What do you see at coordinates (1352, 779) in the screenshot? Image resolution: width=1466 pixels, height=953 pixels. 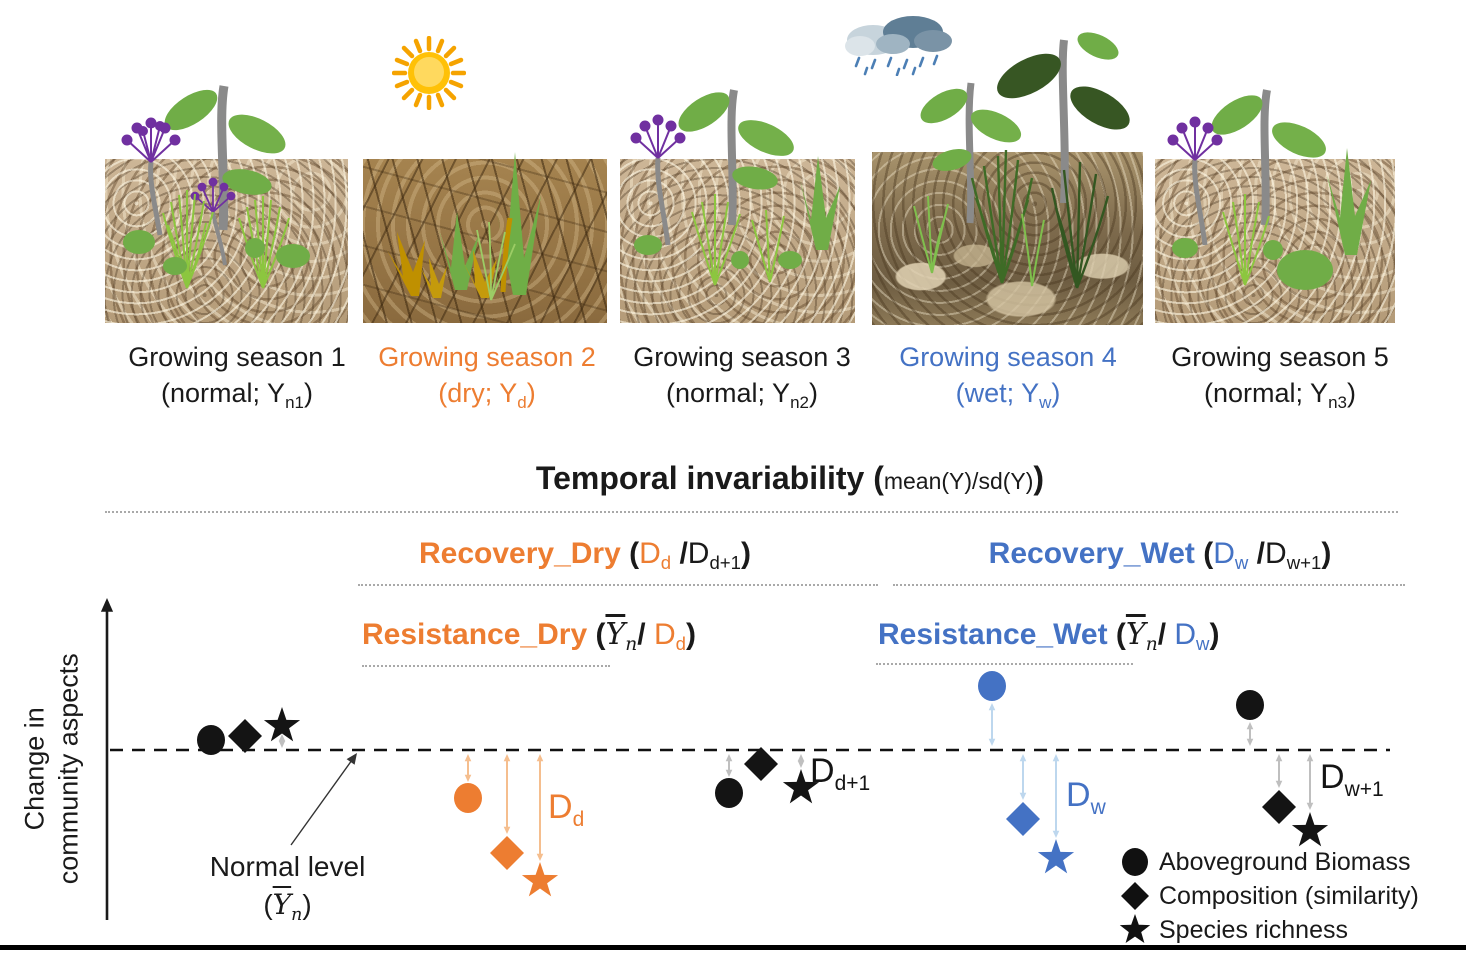 I see `svg-text: Dw+1` at bounding box center [1352, 779].